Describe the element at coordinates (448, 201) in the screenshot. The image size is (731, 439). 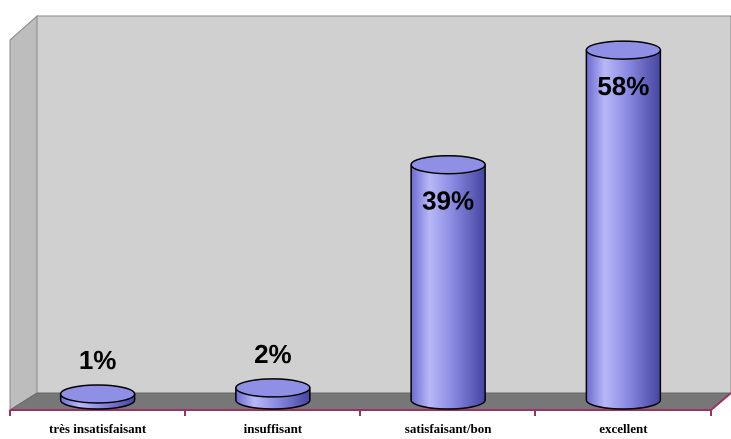
I see `data-label: 39%` at that location.